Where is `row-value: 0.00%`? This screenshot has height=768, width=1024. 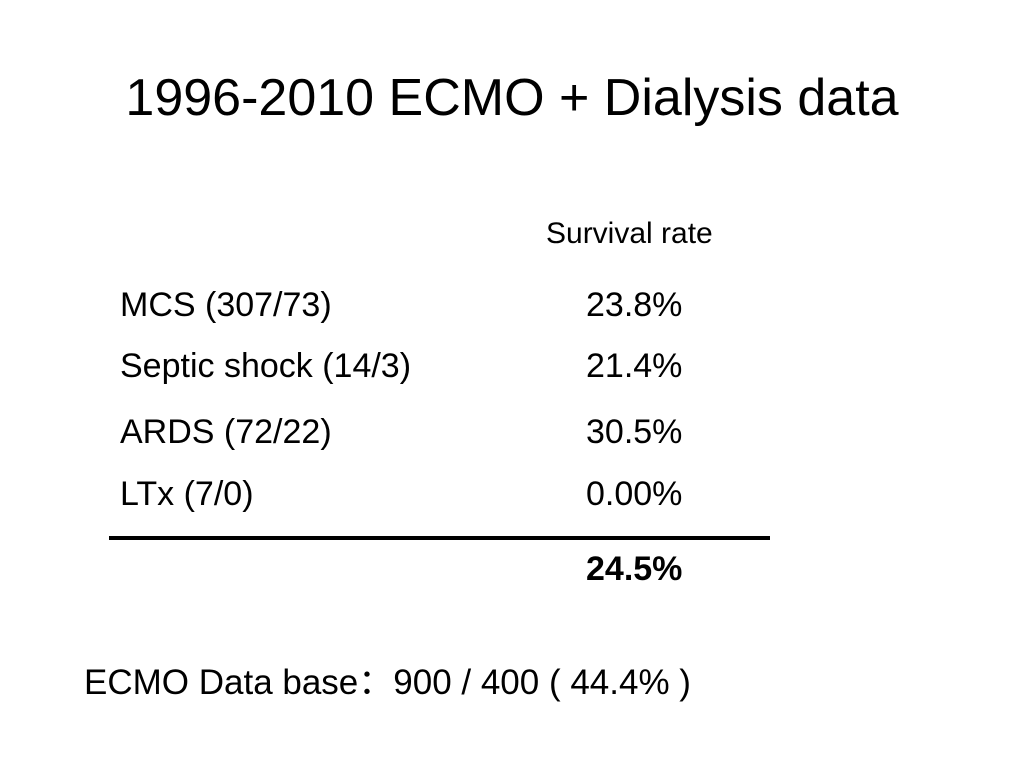 row-value: 0.00% is located at coordinates (634, 494).